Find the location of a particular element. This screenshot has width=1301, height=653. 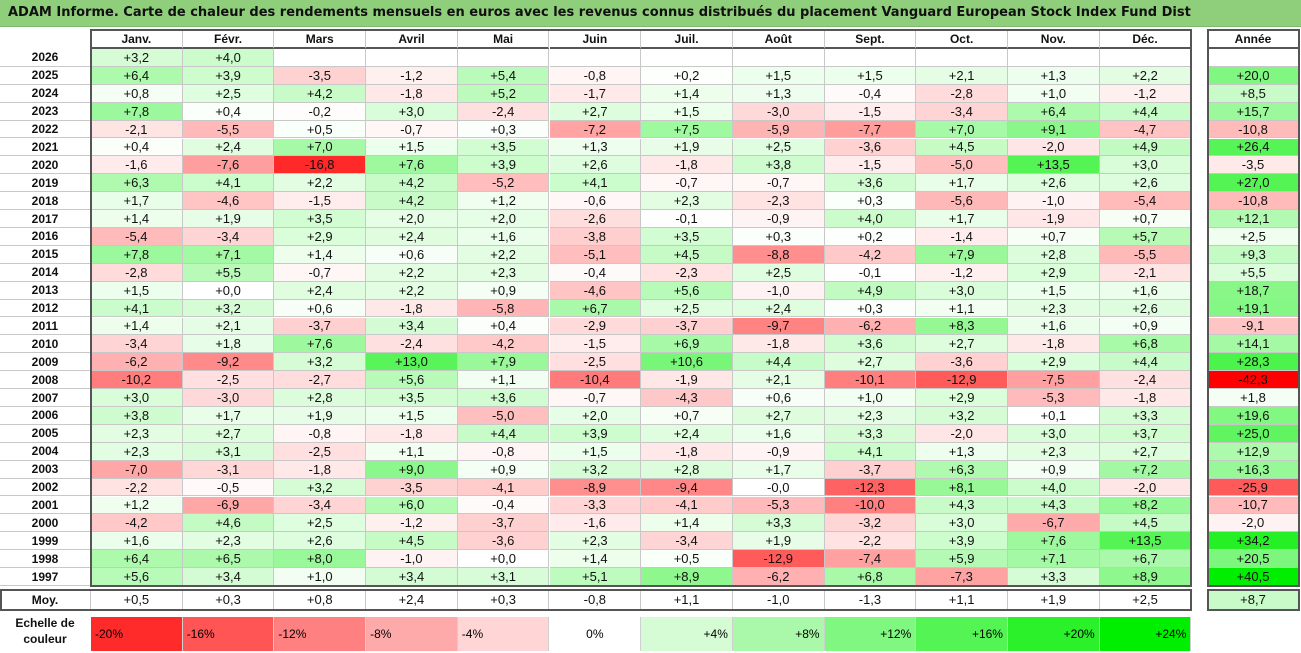

heatmap-cell: +4,2 is located at coordinates (412, 201).